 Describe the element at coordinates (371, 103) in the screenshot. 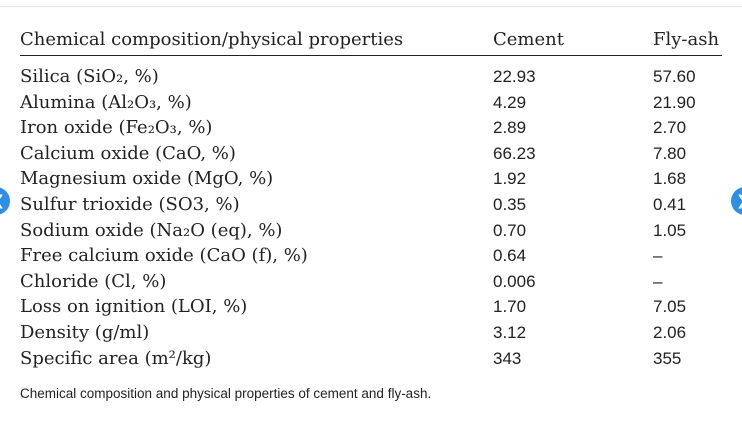

I see `table-row: Alumina (Al₂O₃, %) 4.29 21.90` at that location.